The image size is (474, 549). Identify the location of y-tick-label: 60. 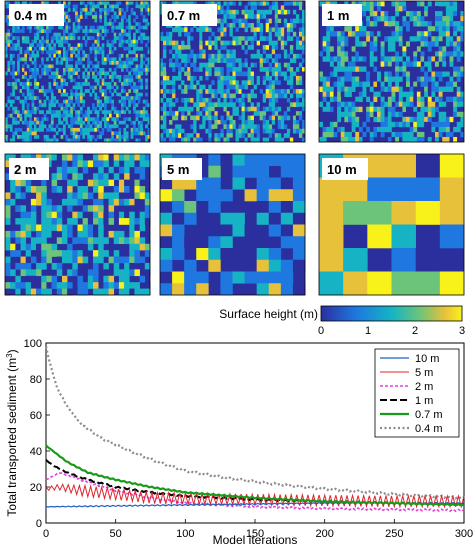
(36, 416).